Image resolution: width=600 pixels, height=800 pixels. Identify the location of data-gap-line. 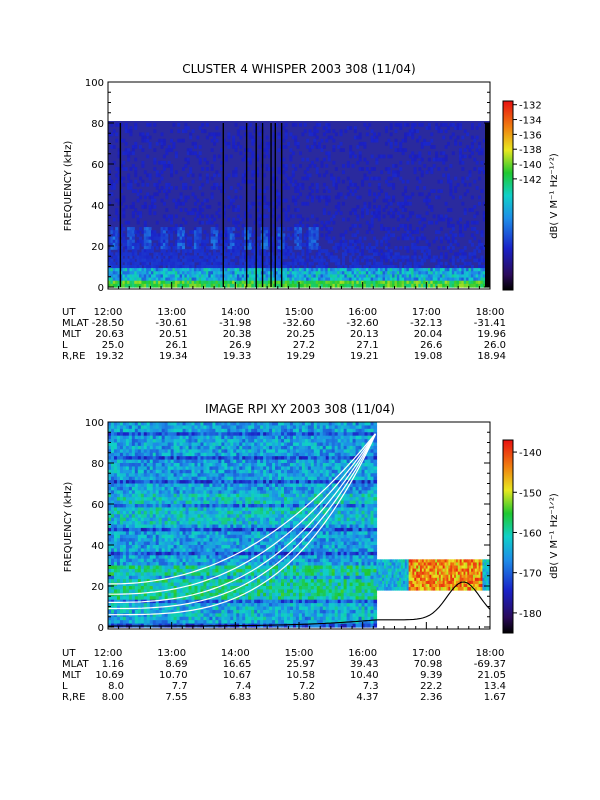
(256, 205).